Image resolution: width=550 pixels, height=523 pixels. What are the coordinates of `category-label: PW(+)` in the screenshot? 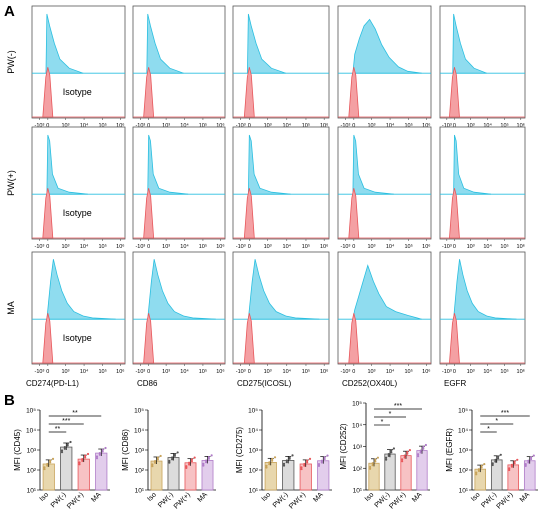 It's located at (397, 500).